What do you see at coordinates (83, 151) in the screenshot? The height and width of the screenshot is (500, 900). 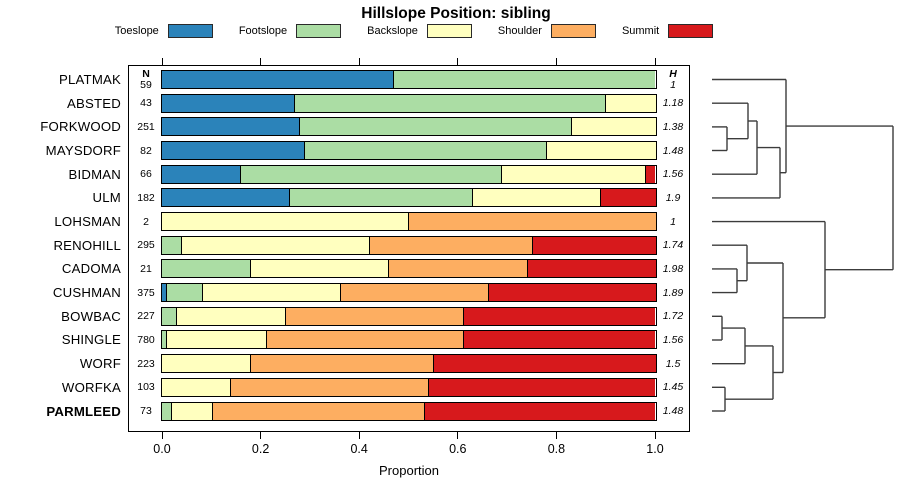 I see `series-label: MAYSDORF` at bounding box center [83, 151].